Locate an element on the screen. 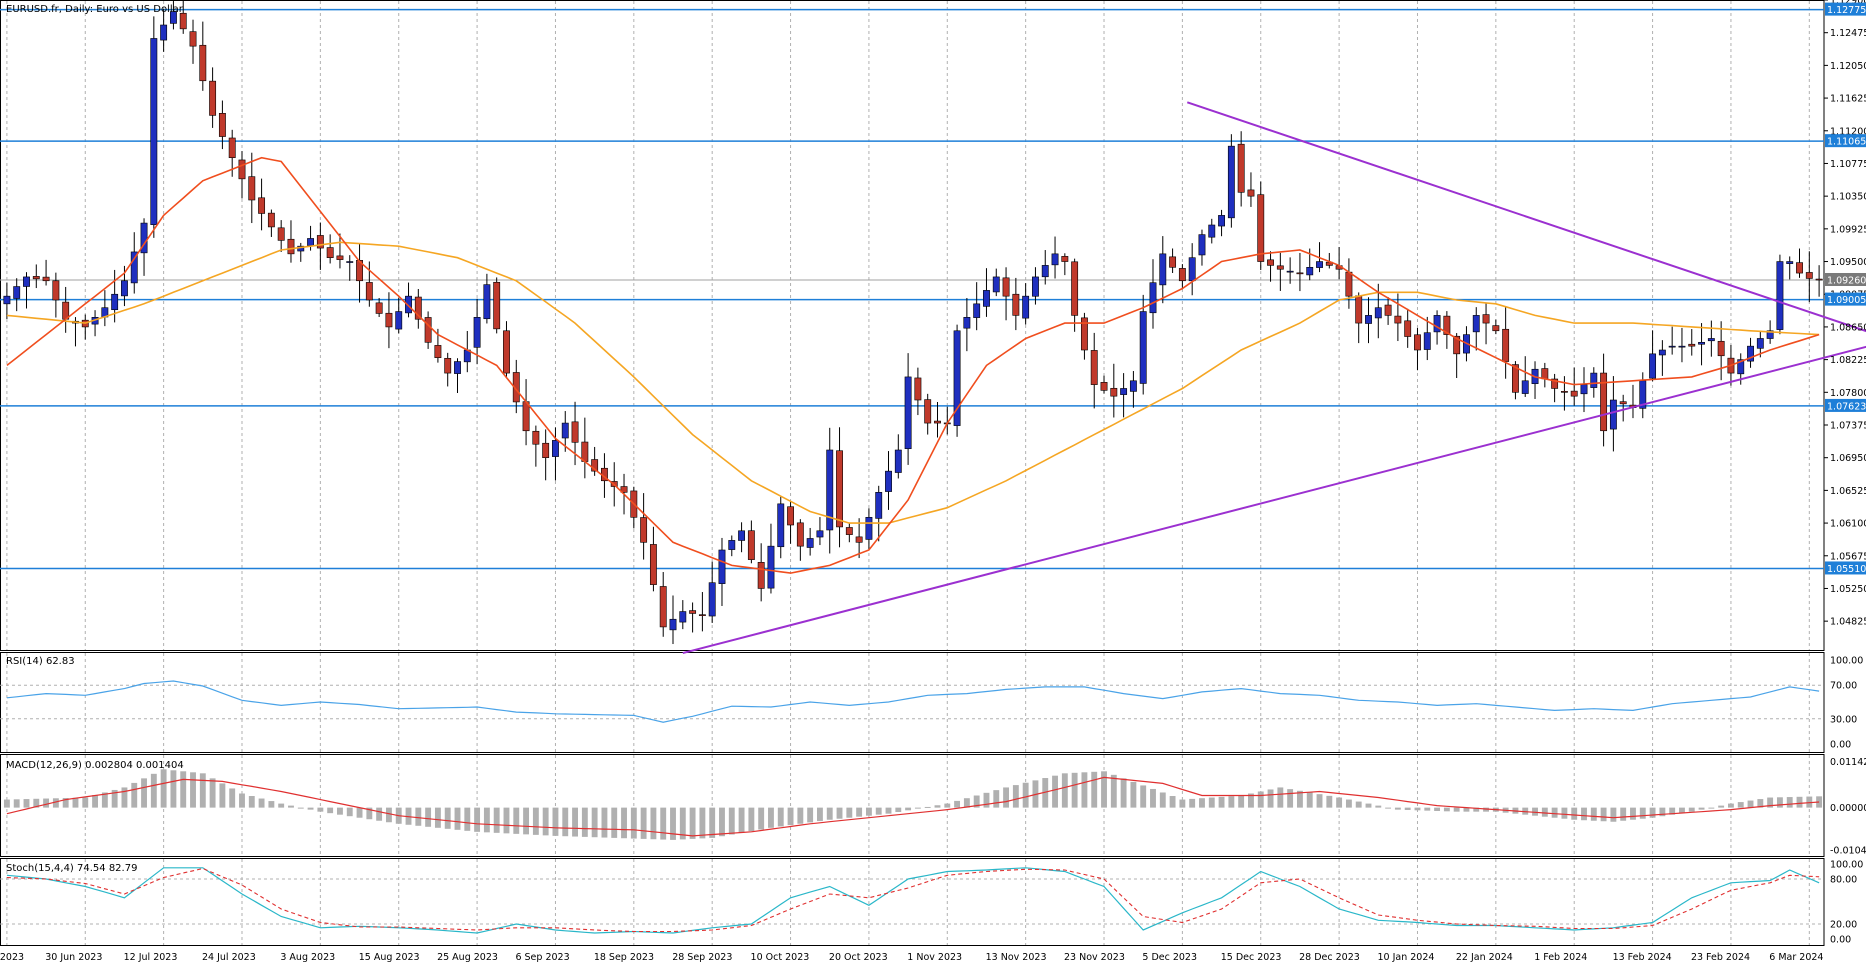 The width and height of the screenshot is (1866, 965). stoch-signal-line is located at coordinates (913, 900).